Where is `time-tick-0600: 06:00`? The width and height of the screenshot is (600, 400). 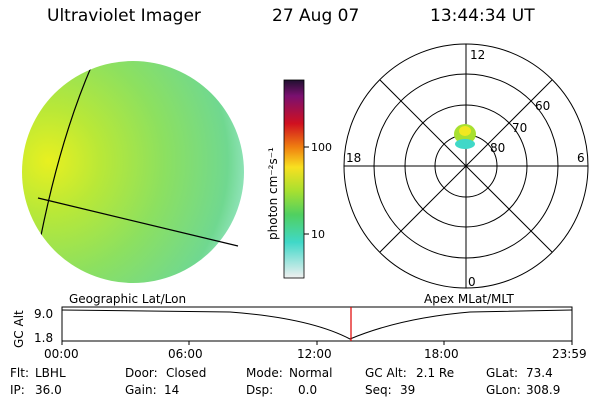
time-tick-0600: 06:00 is located at coordinates (185, 354).